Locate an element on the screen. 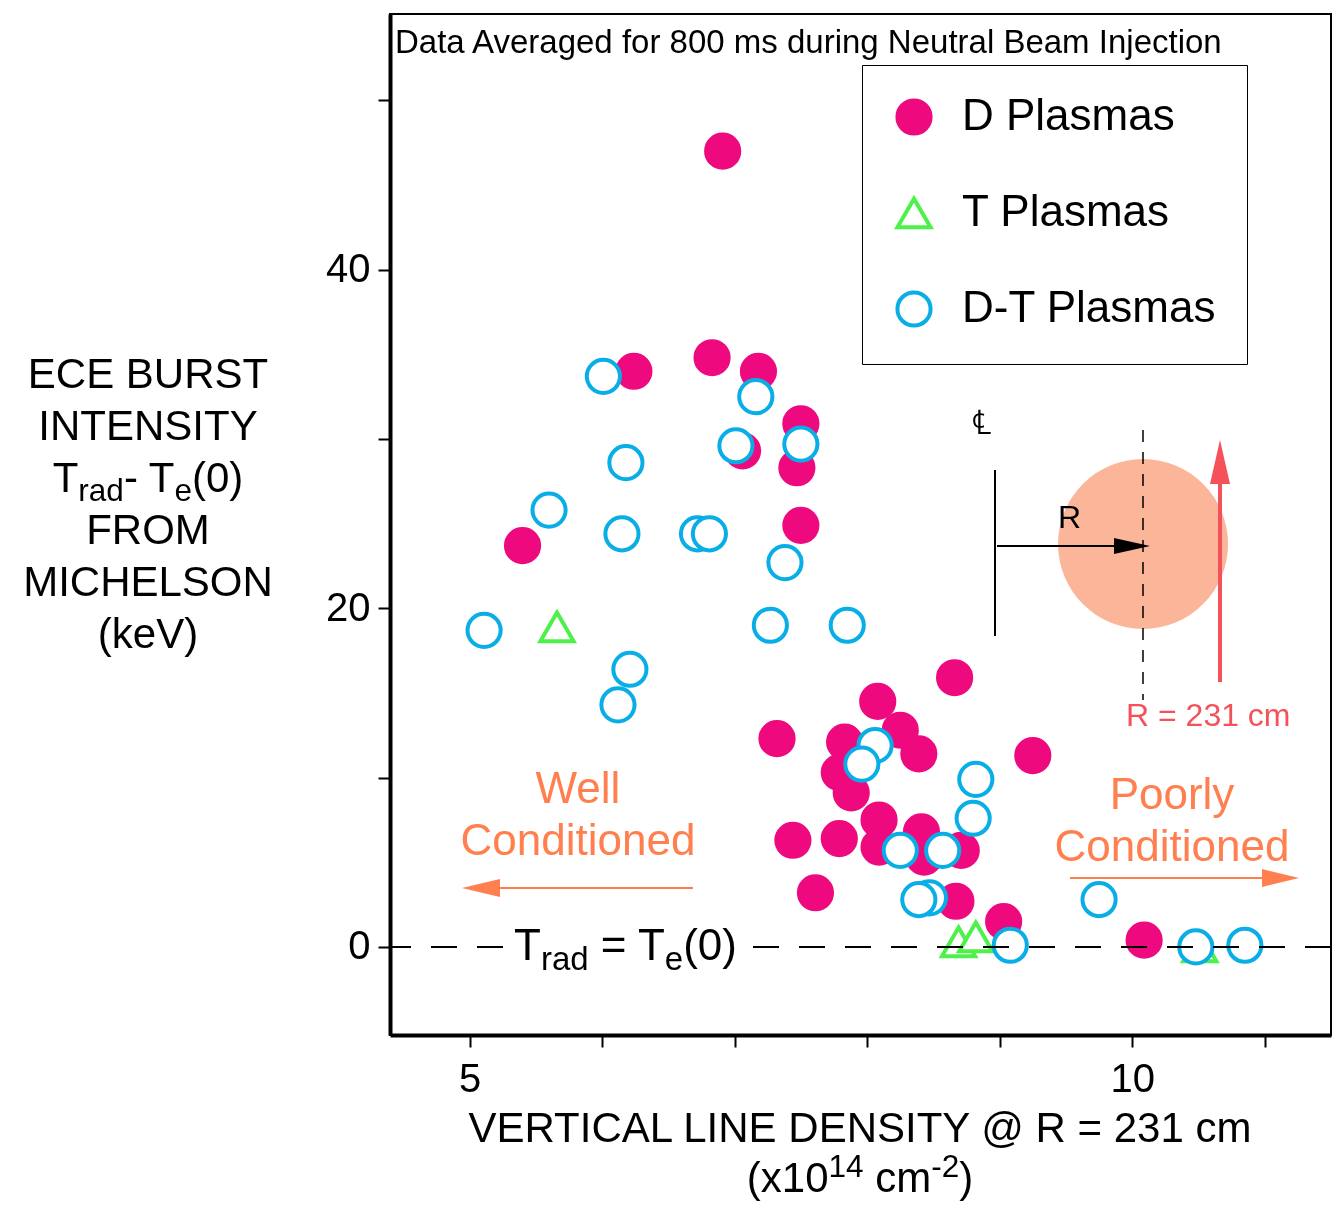 The width and height of the screenshot is (1343, 1215). legend-label: D Plasmas is located at coordinates (1068, 114).